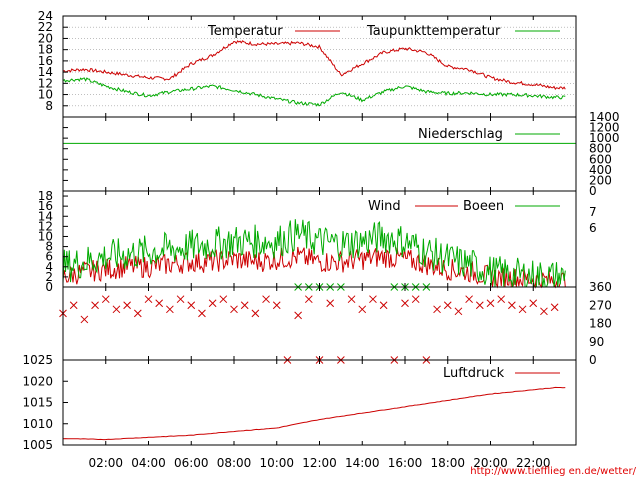 This screenshot has height=480, width=640. I want to click on x-tick-label: 06:00, so click(191, 463).